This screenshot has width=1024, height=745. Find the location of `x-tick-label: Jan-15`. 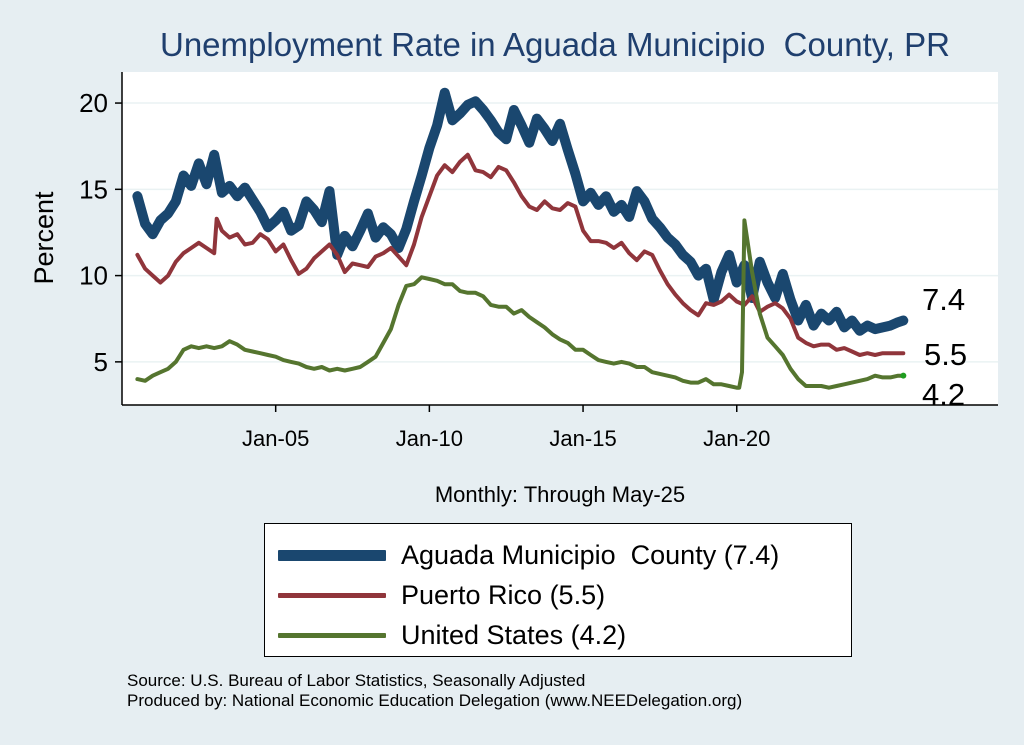

x-tick-label: Jan-15 is located at coordinates (582, 438).